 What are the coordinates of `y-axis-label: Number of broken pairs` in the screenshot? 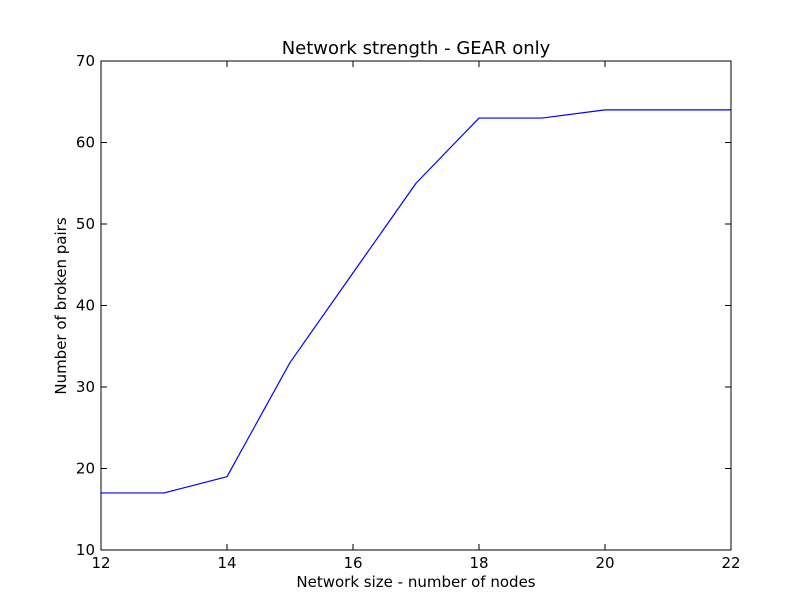 It's located at (61, 305).